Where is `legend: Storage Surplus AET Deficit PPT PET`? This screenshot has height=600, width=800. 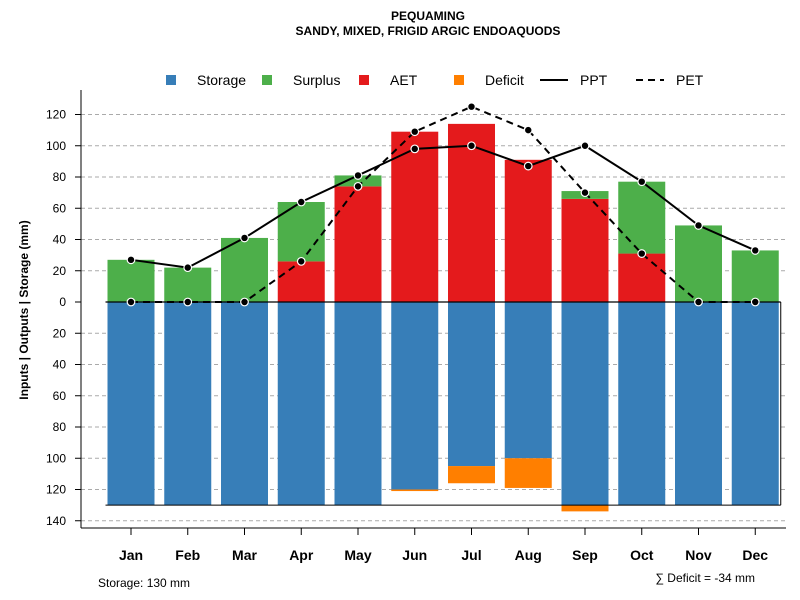
legend: Storage Surplus AET Deficit PPT PET is located at coordinates (435, 80).